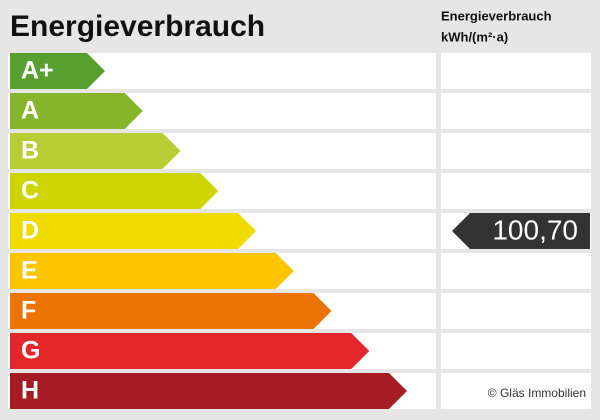 This screenshot has height=420, width=600. Describe the element at coordinates (30, 191) in the screenshot. I see `class-label: C` at that location.